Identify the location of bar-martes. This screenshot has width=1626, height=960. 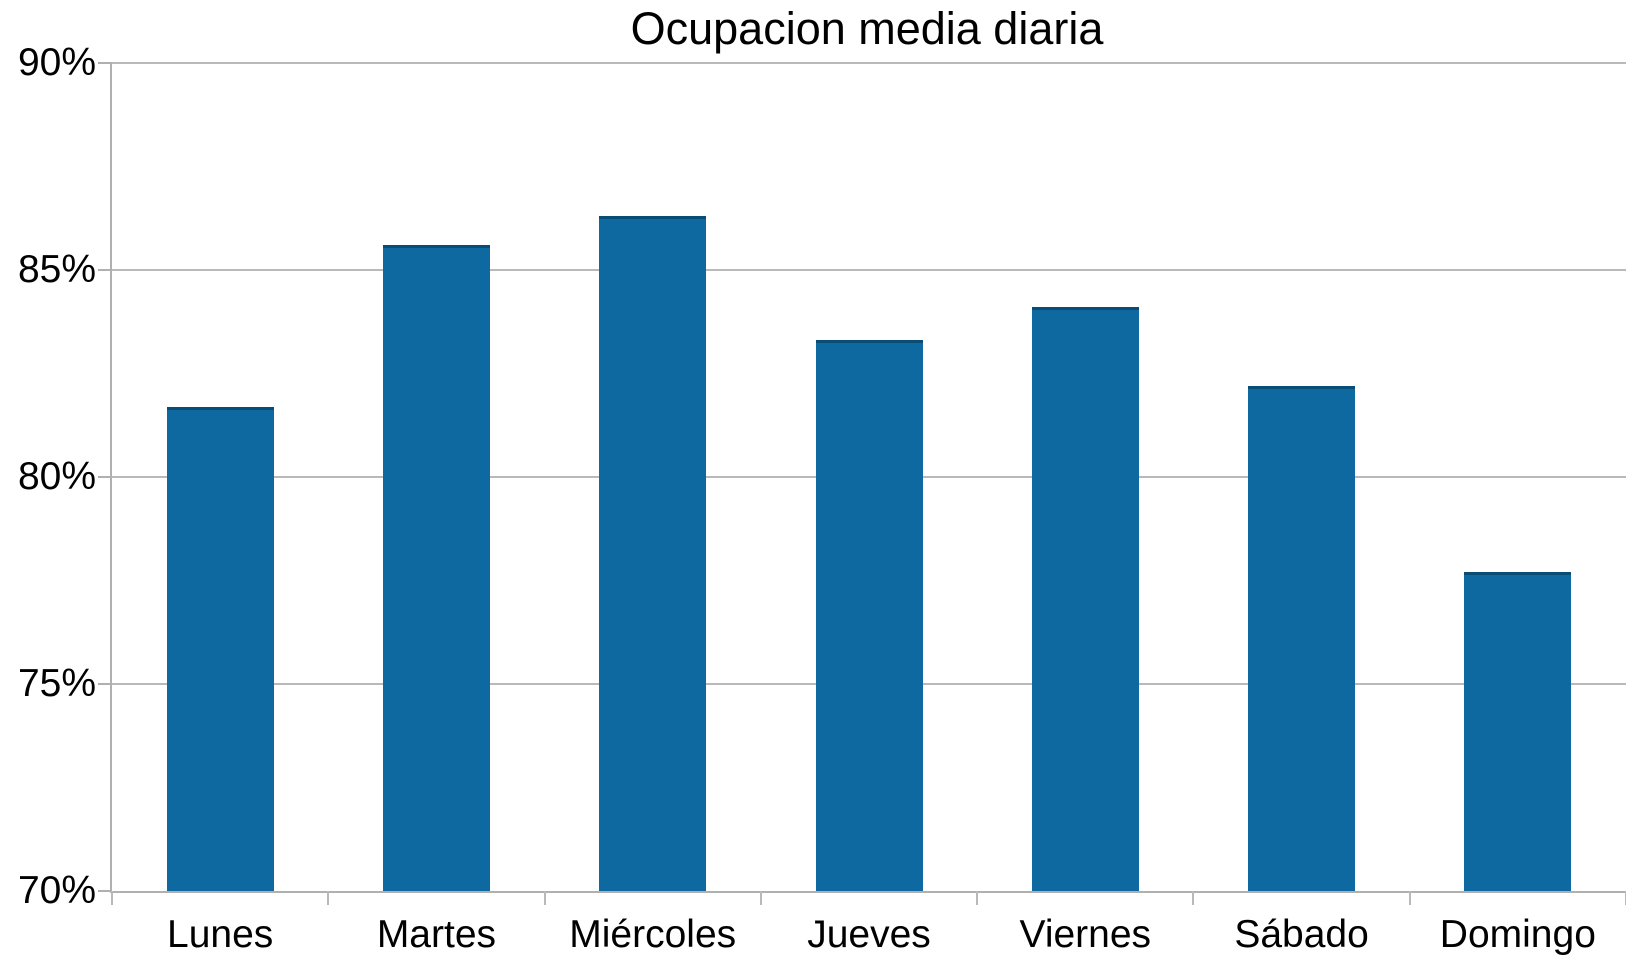
(436, 568).